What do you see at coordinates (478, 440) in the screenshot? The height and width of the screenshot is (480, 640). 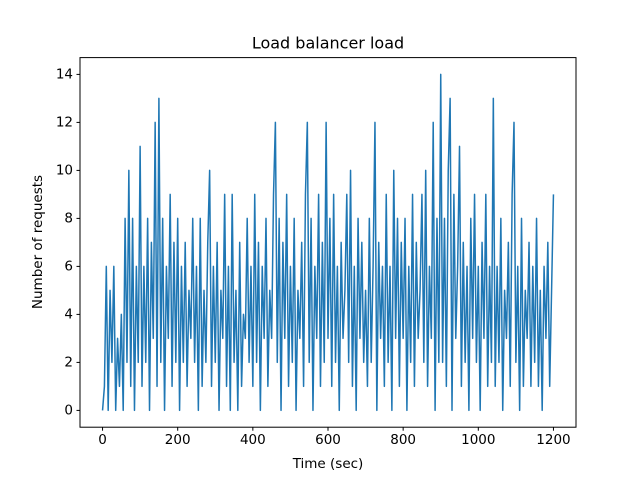 I see `x-tick-label: 1000` at bounding box center [478, 440].